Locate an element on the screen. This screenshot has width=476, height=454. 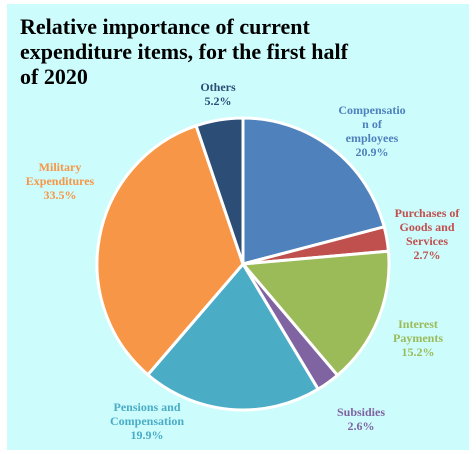
chart-title-line: Relative importance of current is located at coordinates (165, 26).